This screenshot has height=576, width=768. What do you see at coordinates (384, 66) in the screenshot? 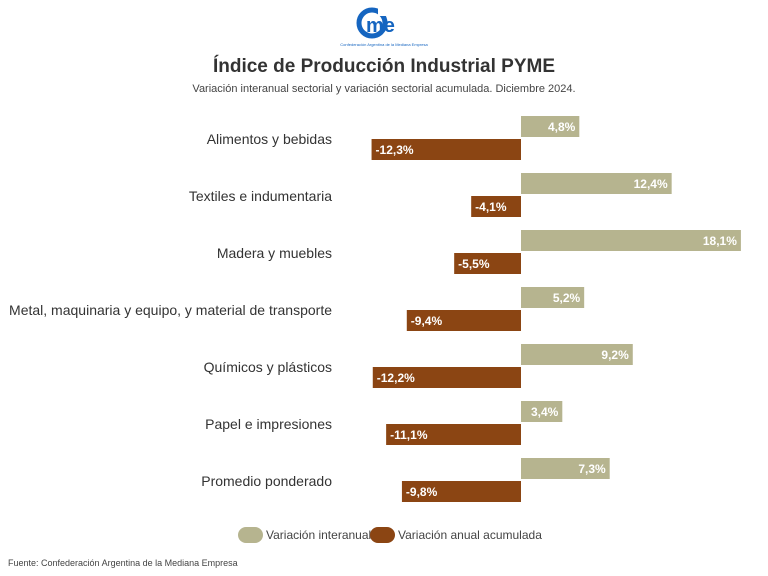
I see `chart-title: Índice de Producción Industrial PYME` at bounding box center [384, 66].